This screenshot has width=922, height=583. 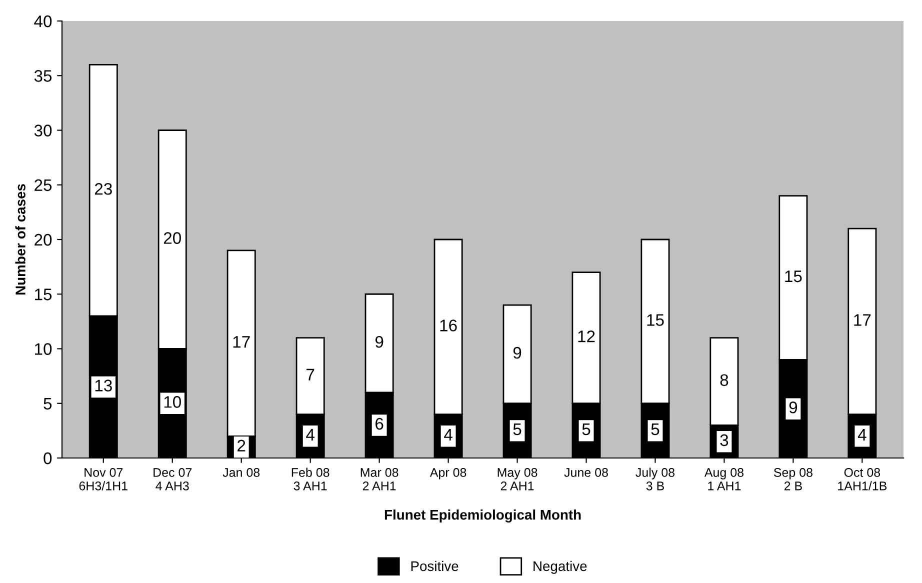 What do you see at coordinates (448, 474) in the screenshot?
I see `x-tick-label: Apr 08` at bounding box center [448, 474].